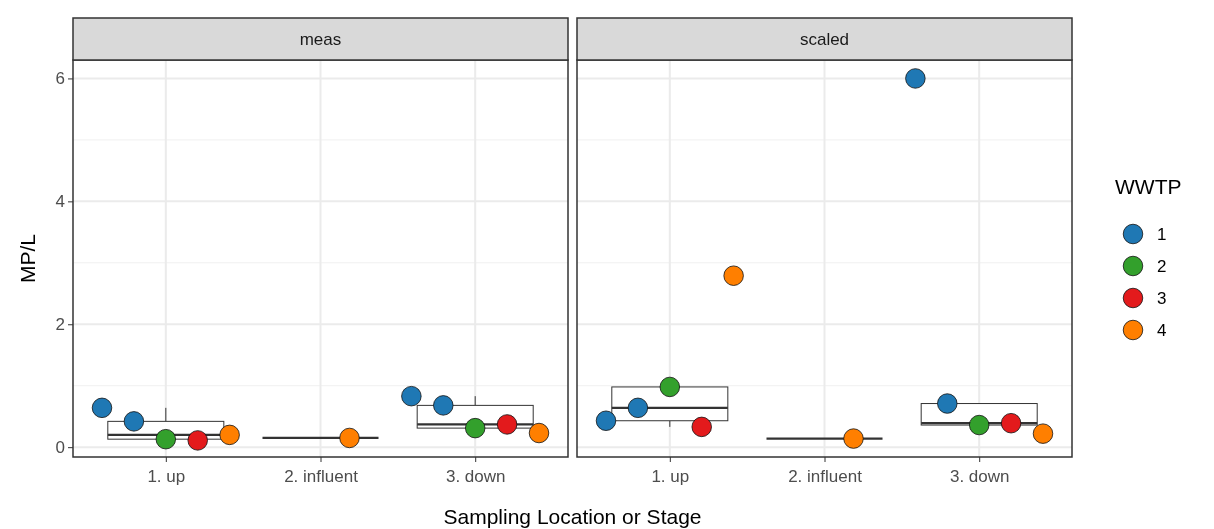 The image size is (1214, 529). Describe the element at coordinates (320, 39) in the screenshot. I see `chart-title: meas` at that location.